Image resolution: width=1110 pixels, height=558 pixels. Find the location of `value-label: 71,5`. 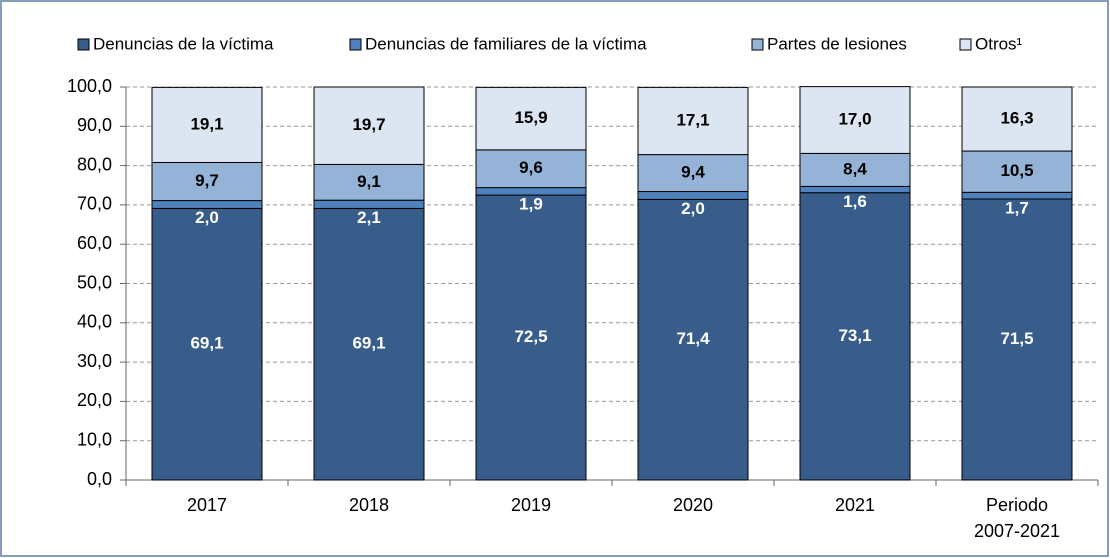

value-label: 71,5 is located at coordinates (1016, 338).